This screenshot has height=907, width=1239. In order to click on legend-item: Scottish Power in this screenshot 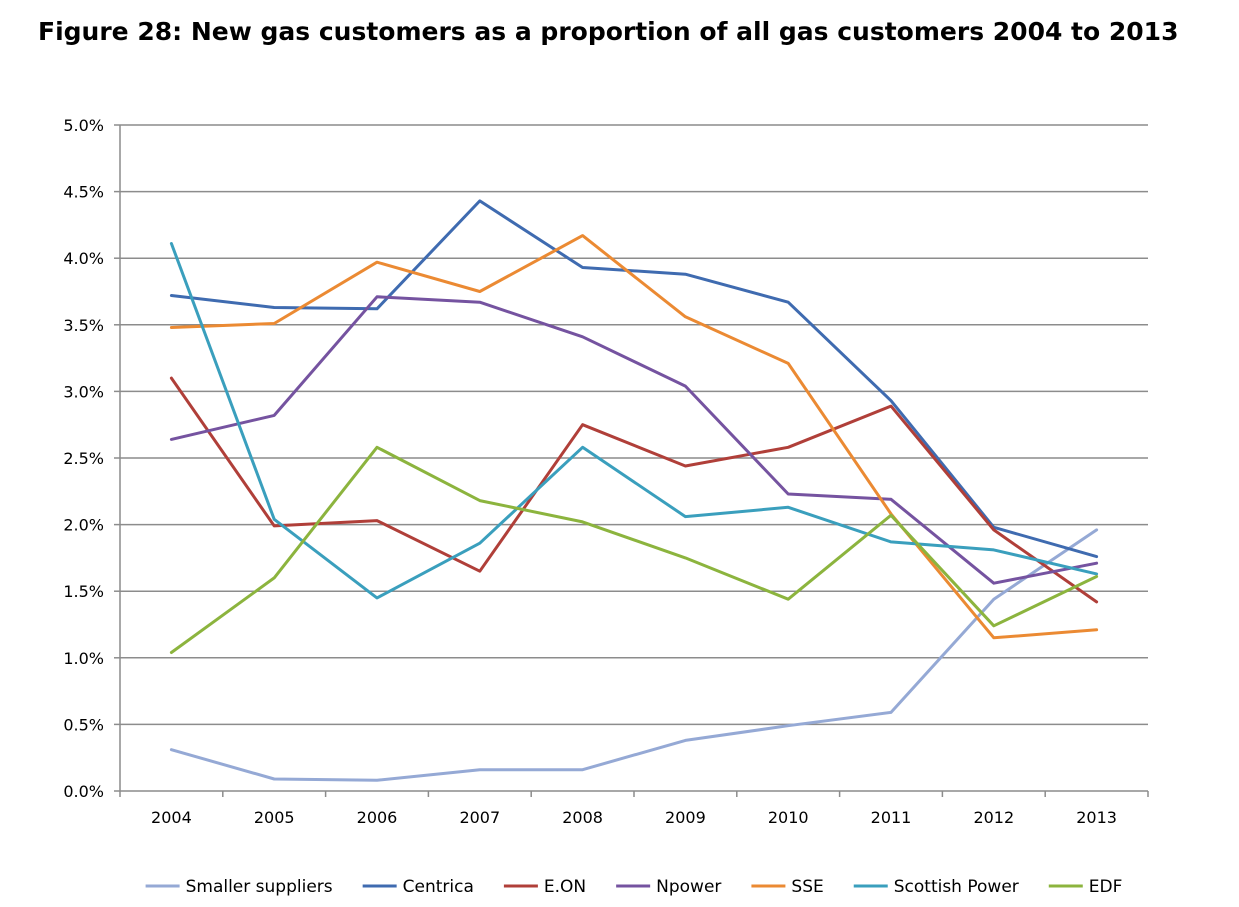, I will do `click(936, 887)`.